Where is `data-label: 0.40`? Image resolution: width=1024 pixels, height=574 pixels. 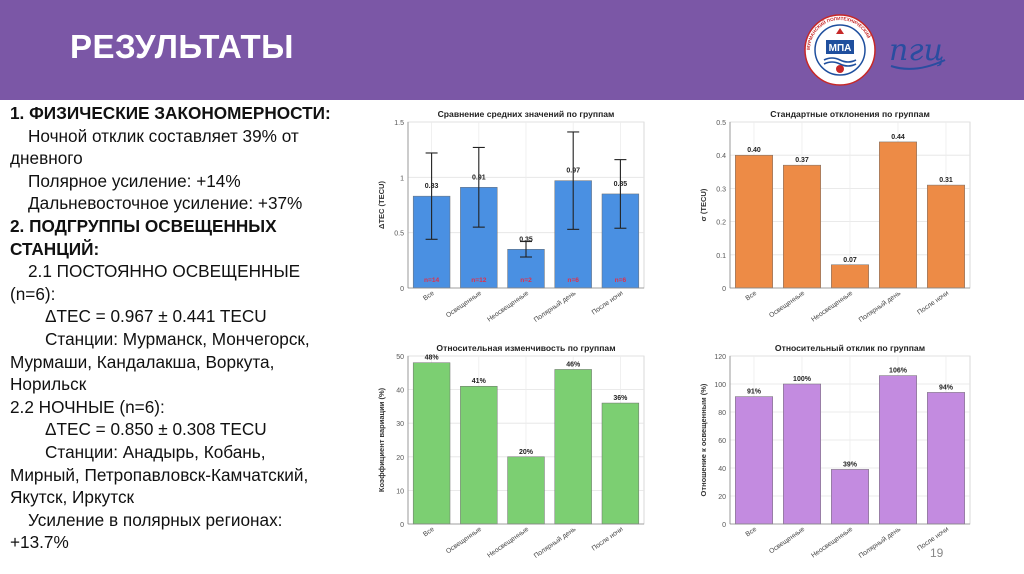 data-label: 0.40 is located at coordinates (754, 150).